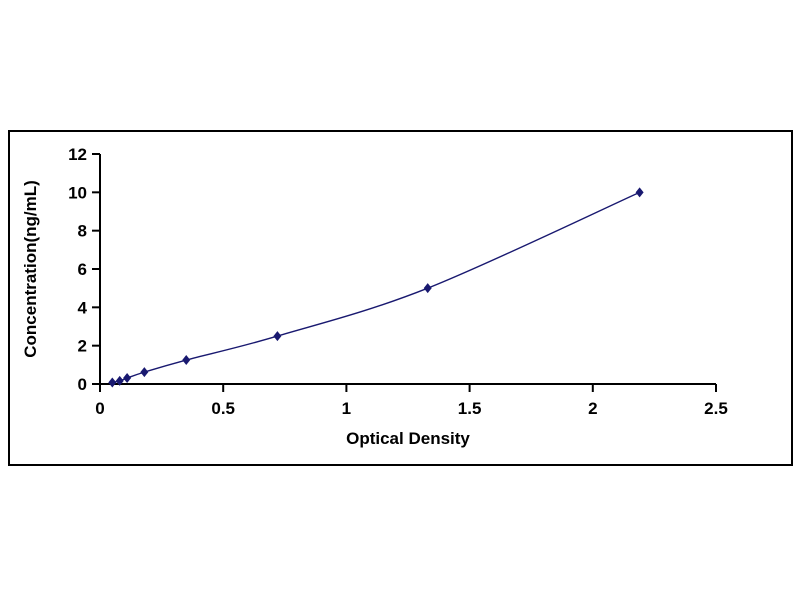  What do you see at coordinates (77, 154) in the screenshot?
I see `y-tick-label: 12` at bounding box center [77, 154].